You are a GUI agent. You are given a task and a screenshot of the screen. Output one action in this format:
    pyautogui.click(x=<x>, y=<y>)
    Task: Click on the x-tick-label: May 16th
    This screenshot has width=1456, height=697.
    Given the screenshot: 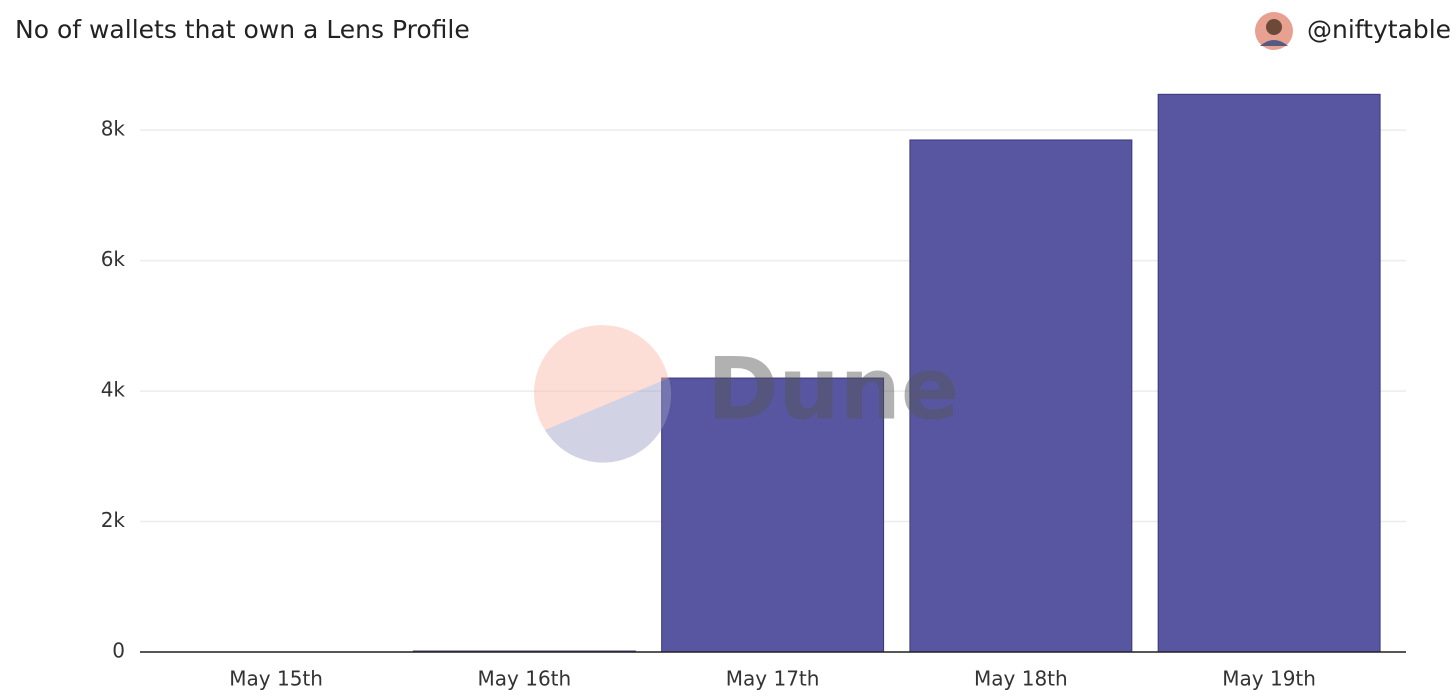 What is the action you would take?
    pyautogui.click(x=525, y=679)
    